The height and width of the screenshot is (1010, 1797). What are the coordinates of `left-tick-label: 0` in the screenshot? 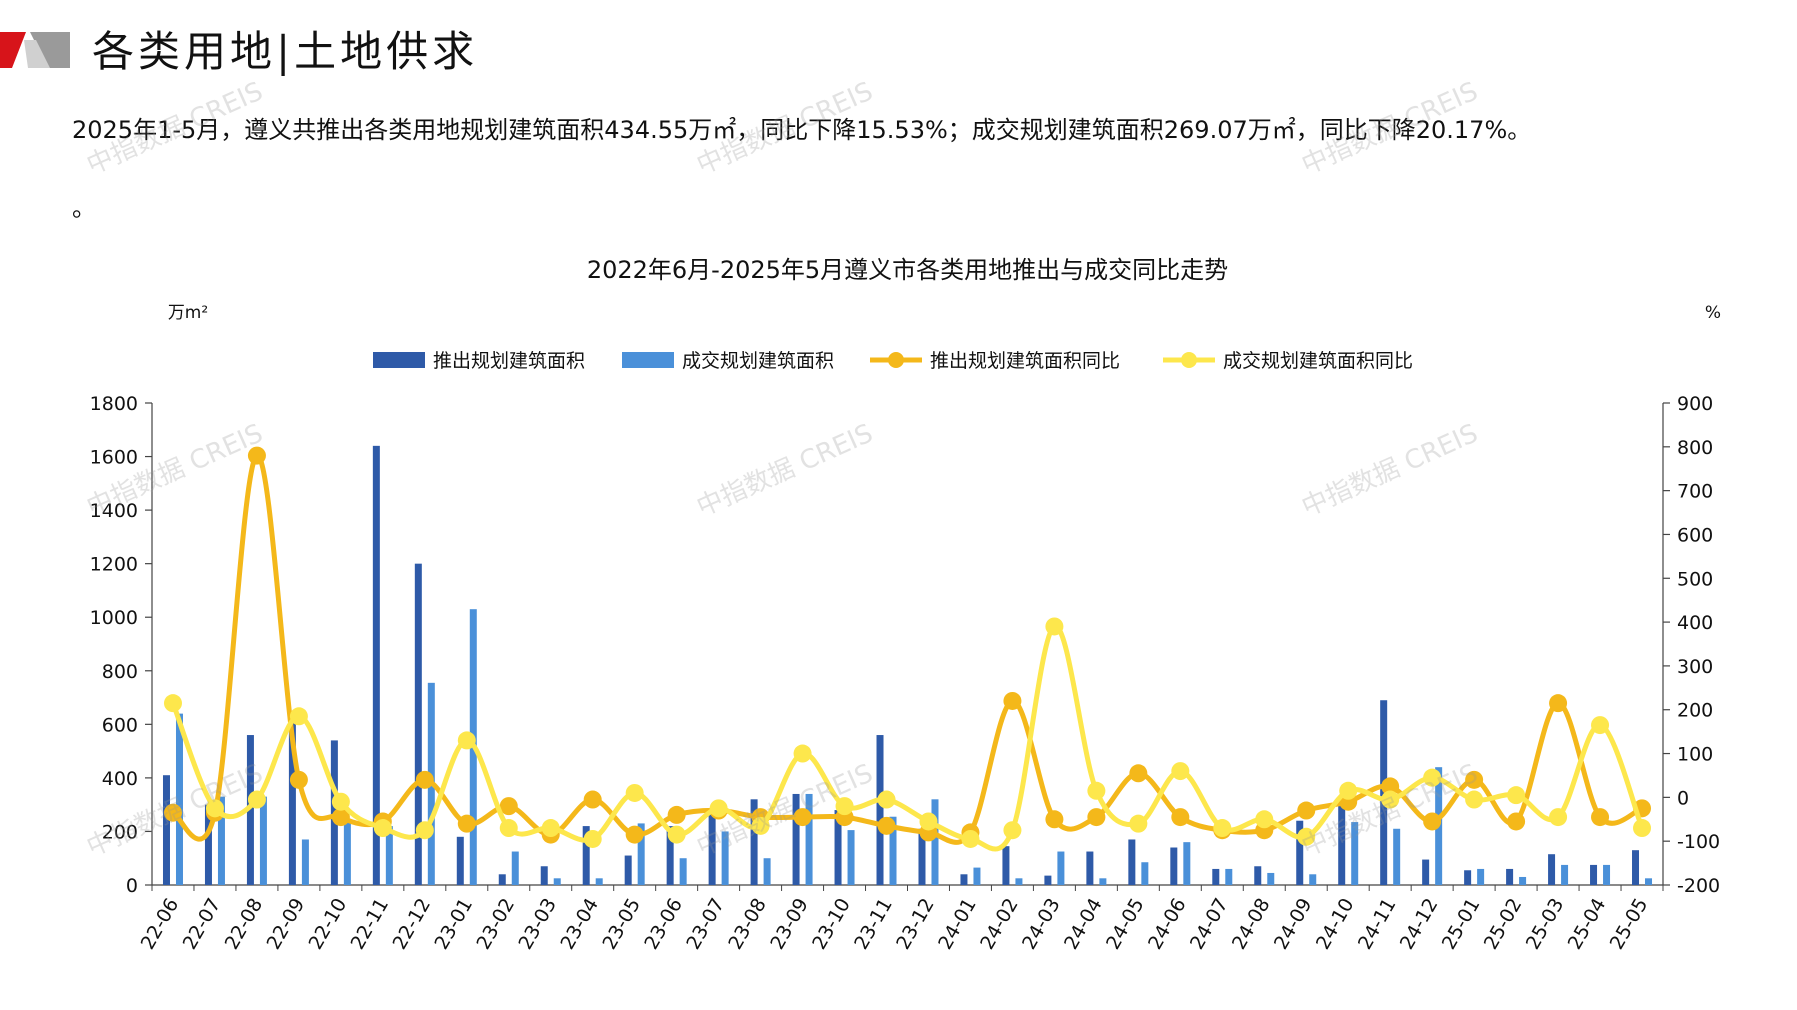 It's located at (132, 886).